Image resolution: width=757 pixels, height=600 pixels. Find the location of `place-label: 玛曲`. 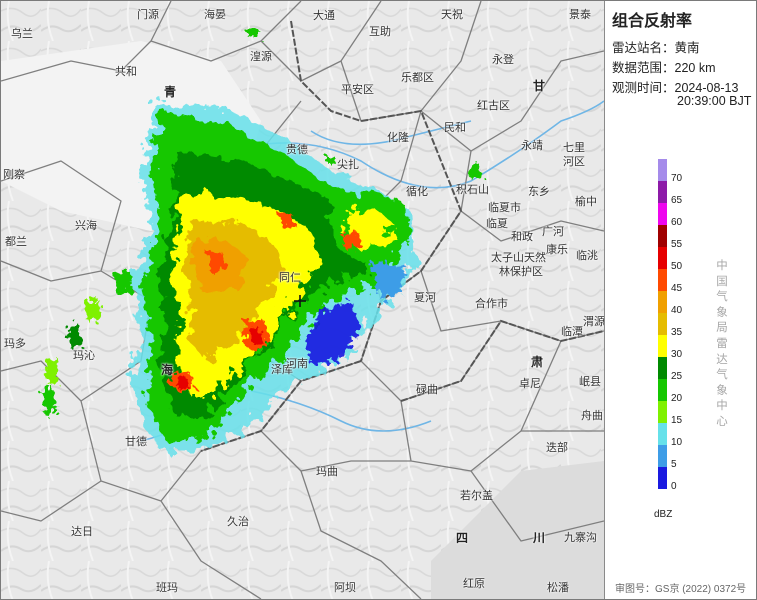

place-label: 玛曲 is located at coordinates (327, 472).